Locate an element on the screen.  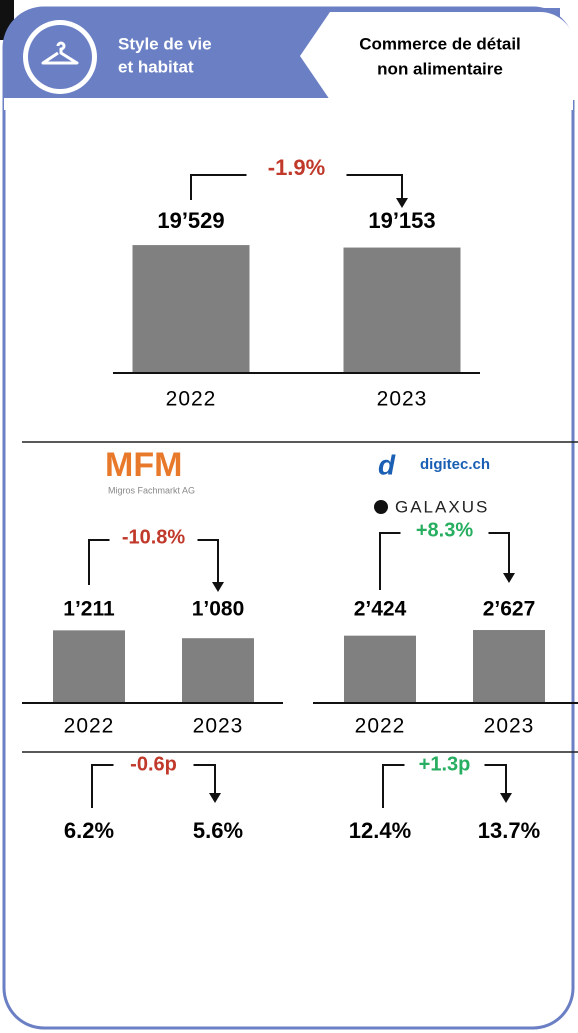
logo-galaxus: GALAXUS is located at coordinates (442, 506).